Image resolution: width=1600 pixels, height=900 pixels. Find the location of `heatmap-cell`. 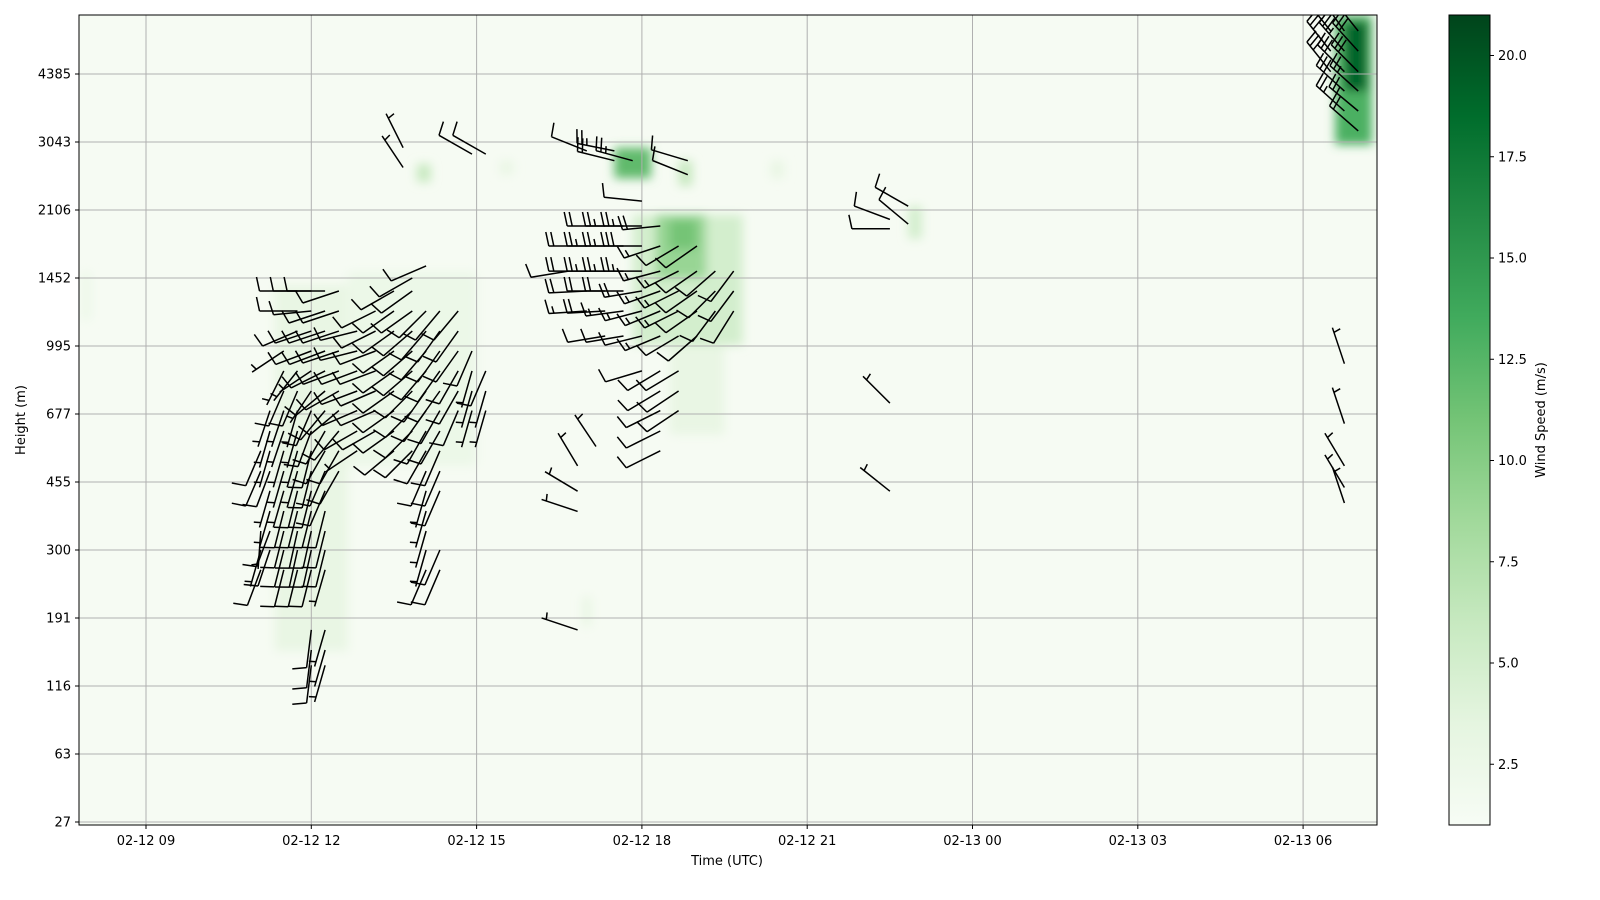

heatmap-cell is located at coordinates (1356, 56).